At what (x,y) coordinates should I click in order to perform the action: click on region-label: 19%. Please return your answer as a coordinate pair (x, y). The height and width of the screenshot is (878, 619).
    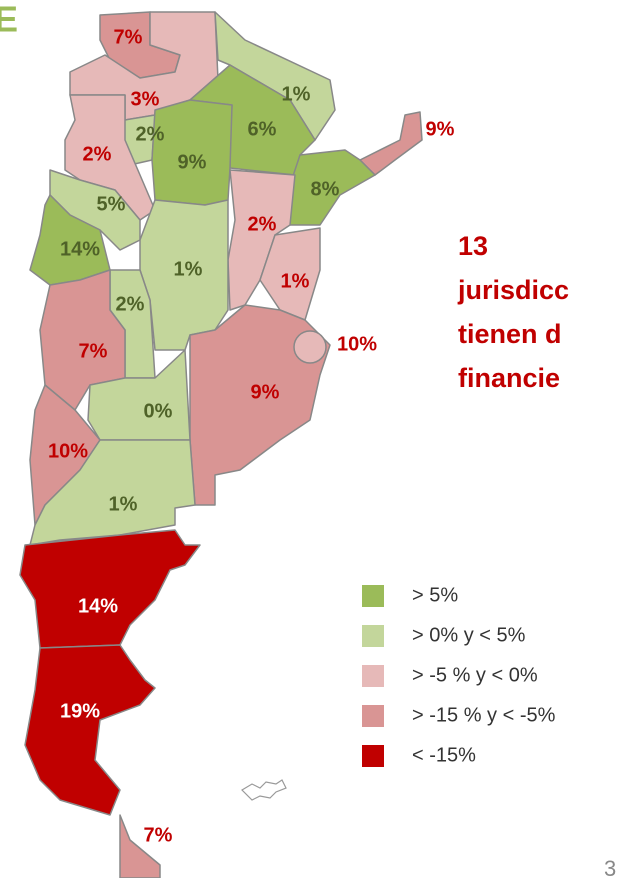
    Looking at the image, I should click on (80, 711).